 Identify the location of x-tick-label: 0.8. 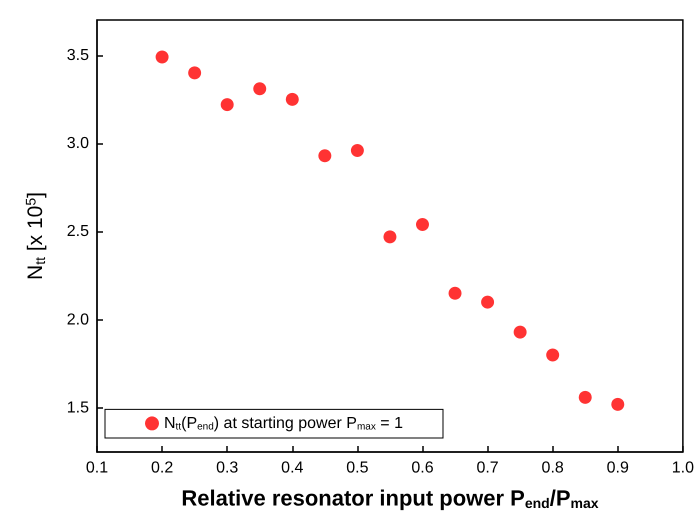
(553, 468).